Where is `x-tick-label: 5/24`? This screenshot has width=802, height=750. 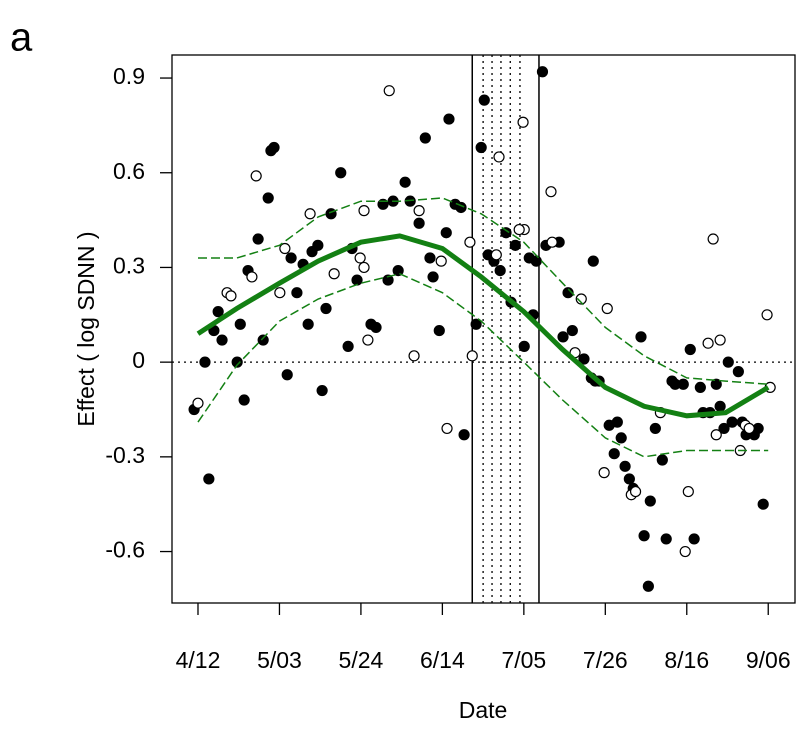 x-tick-label: 5/24 is located at coordinates (361, 660).